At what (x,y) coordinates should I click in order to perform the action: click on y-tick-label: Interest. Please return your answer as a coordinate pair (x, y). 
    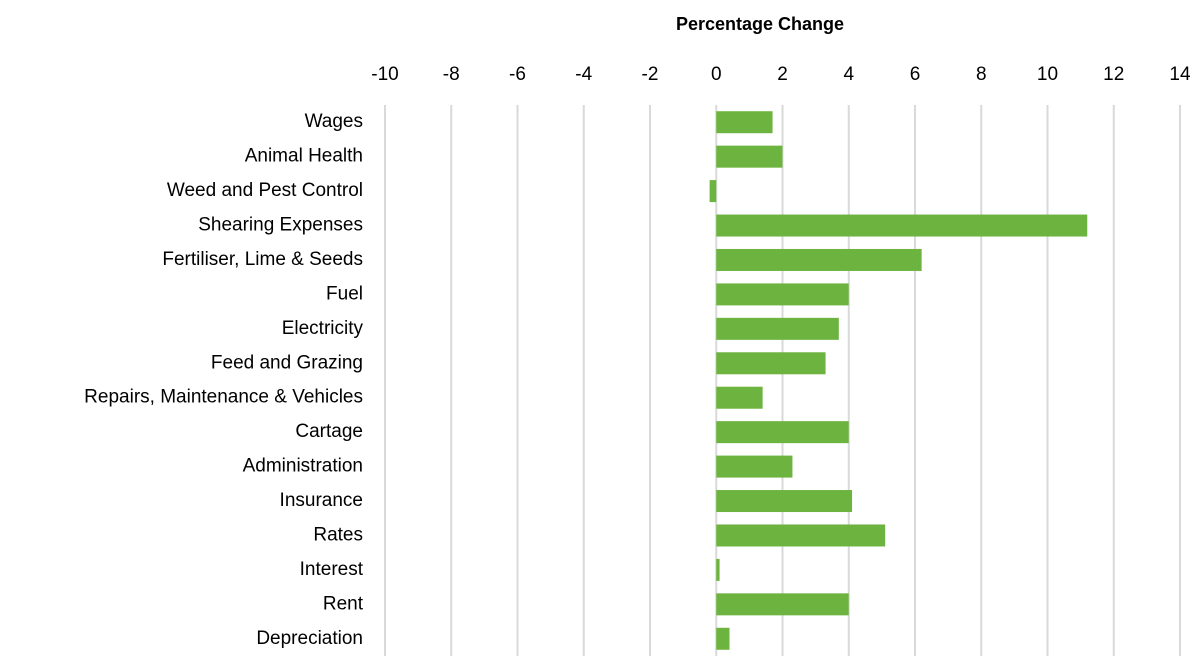
    Looking at the image, I should click on (332, 569).